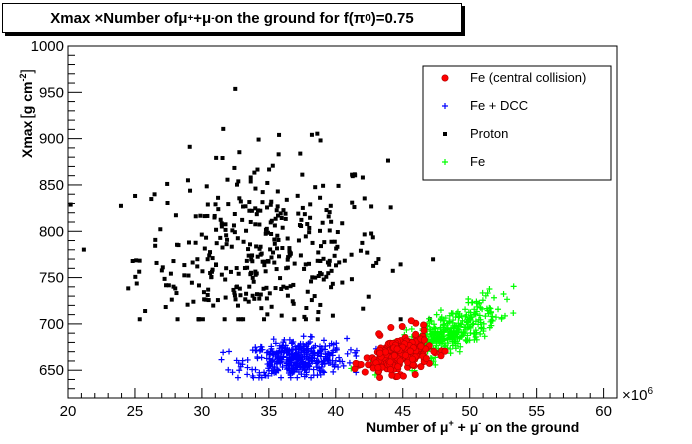 The image size is (692, 444). Describe the element at coordinates (190, 18) in the screenshot. I see `title-plus-sup: +` at that location.